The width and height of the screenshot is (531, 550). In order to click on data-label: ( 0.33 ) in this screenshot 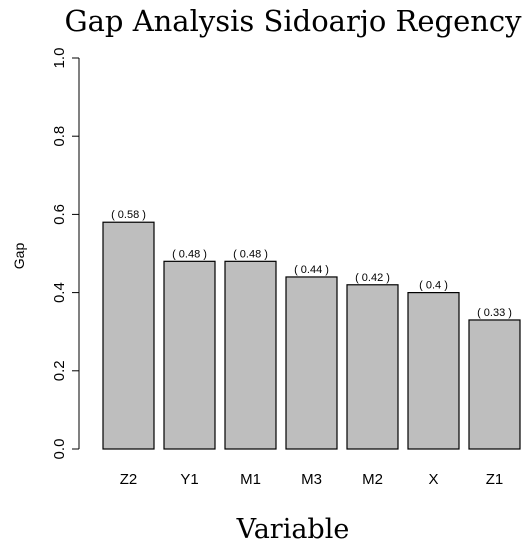, I will do `click(494, 313)`.